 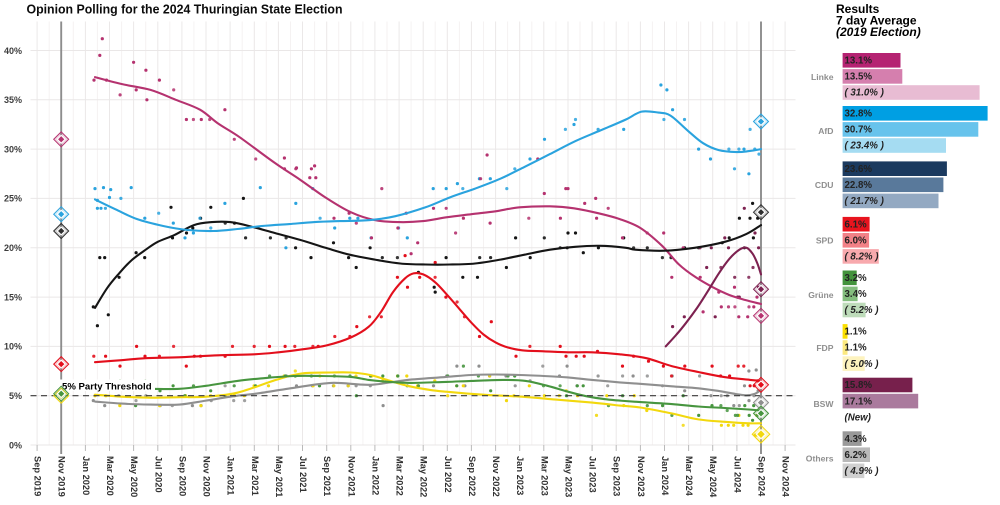 I want to click on svg-text: Jul 2022, so click(x=448, y=474).